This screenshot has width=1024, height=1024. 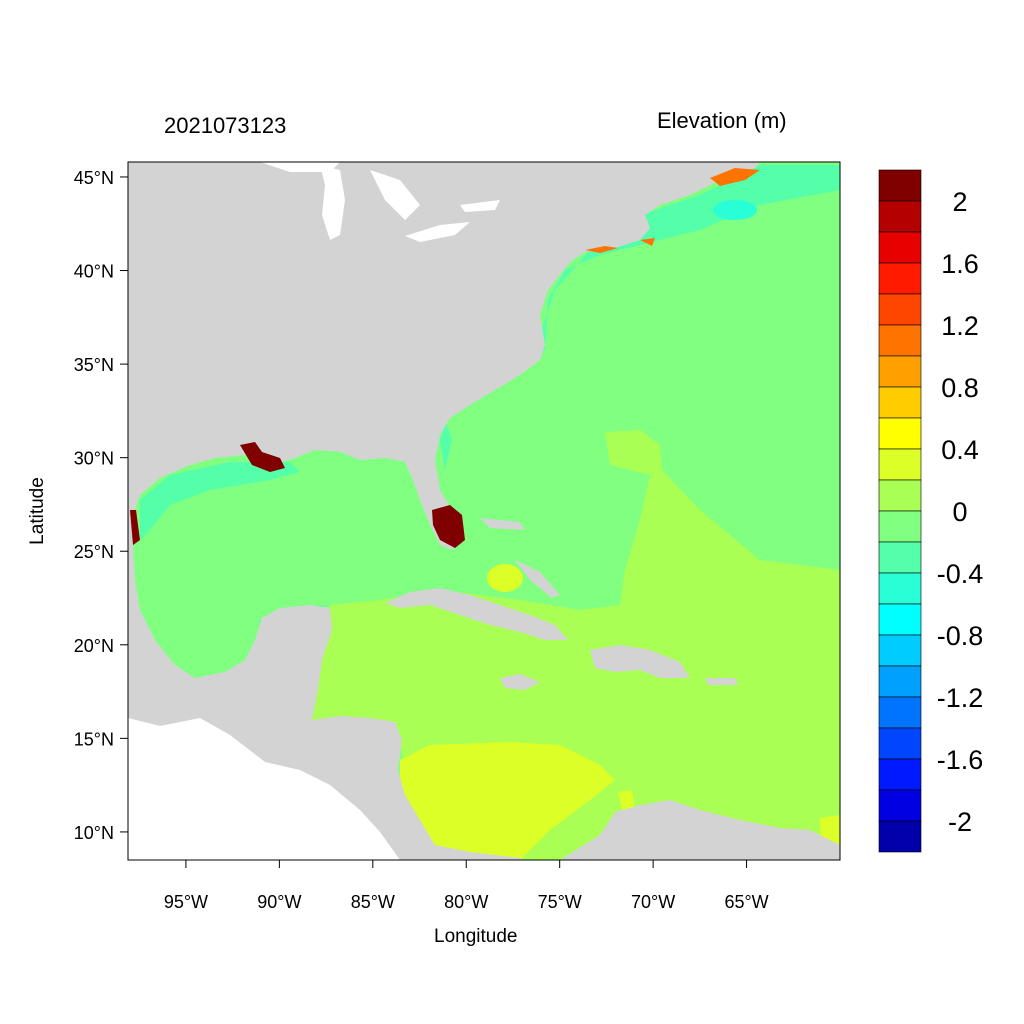 What do you see at coordinates (94, 552) in the screenshot?
I see `lat-tick-label: 25°N` at bounding box center [94, 552].